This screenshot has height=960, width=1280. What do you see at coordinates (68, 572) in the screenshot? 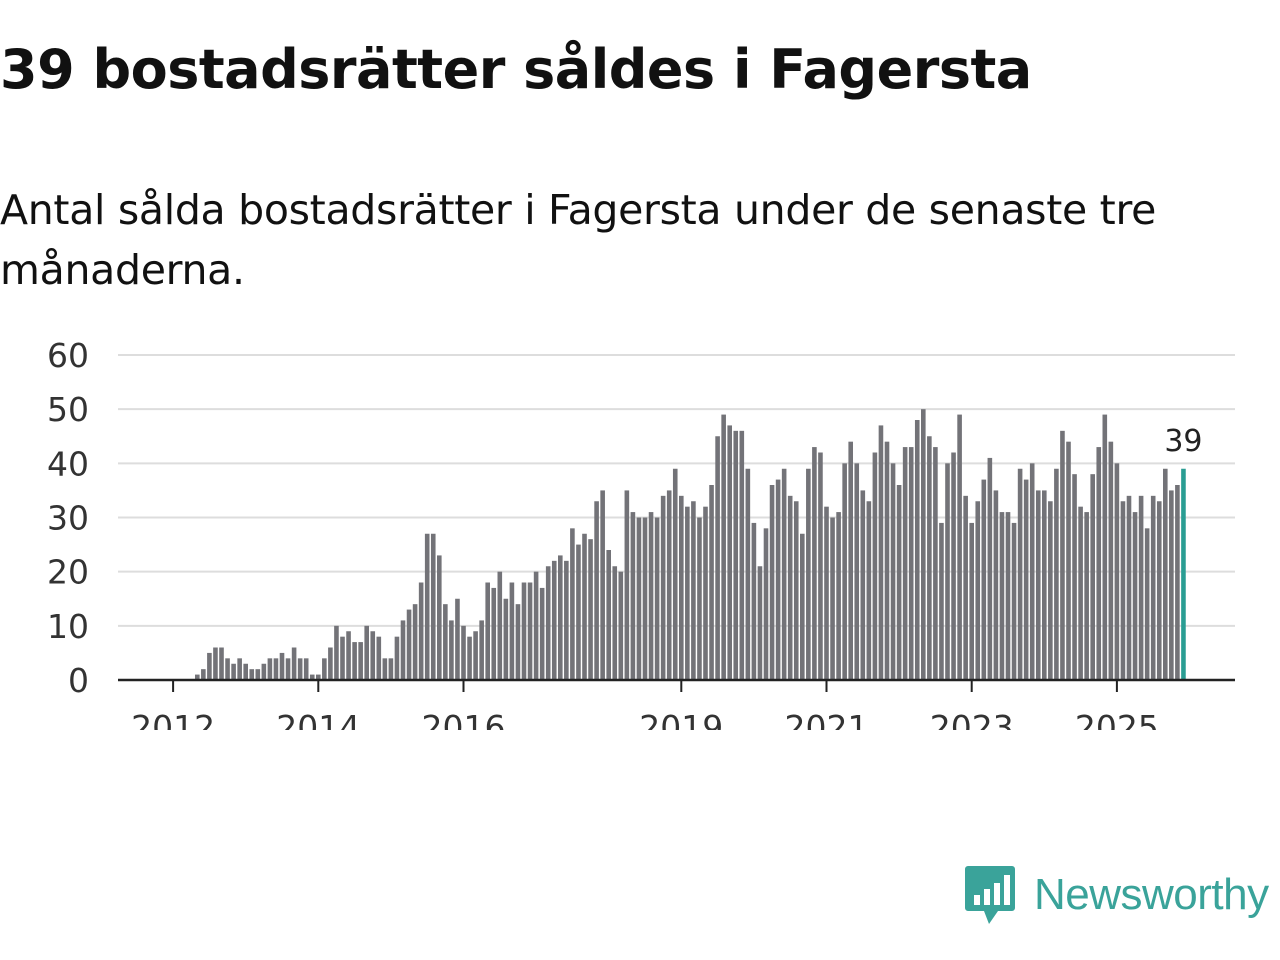
I see `y-tick-label: 20` at bounding box center [68, 572].